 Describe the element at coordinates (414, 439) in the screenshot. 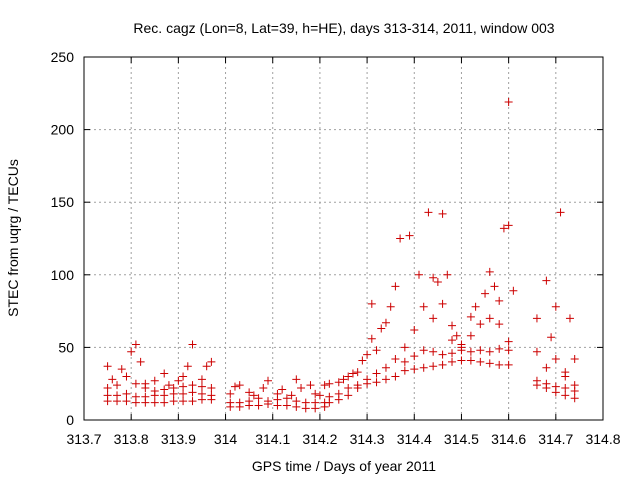

I see `x-tick-label: 314.4` at that location.